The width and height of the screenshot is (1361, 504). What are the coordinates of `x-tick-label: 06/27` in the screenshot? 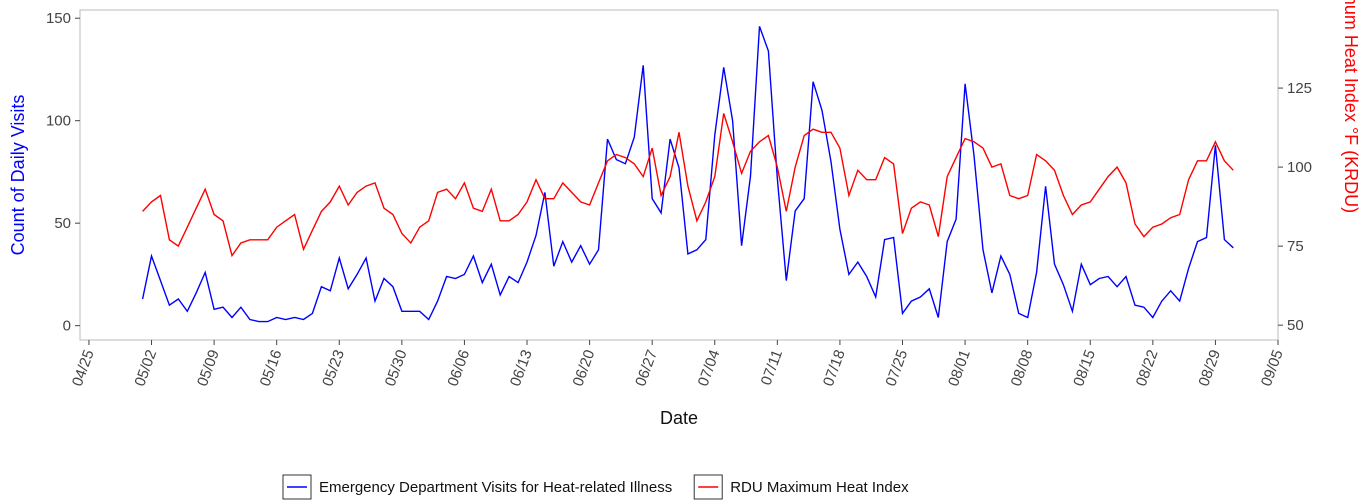 It's located at (646, 368).